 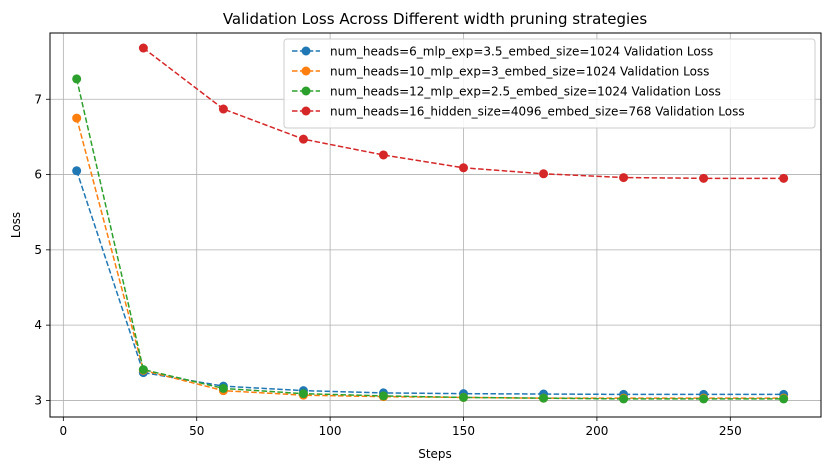 I want to click on x-tick-label: 200, so click(x=596, y=431).